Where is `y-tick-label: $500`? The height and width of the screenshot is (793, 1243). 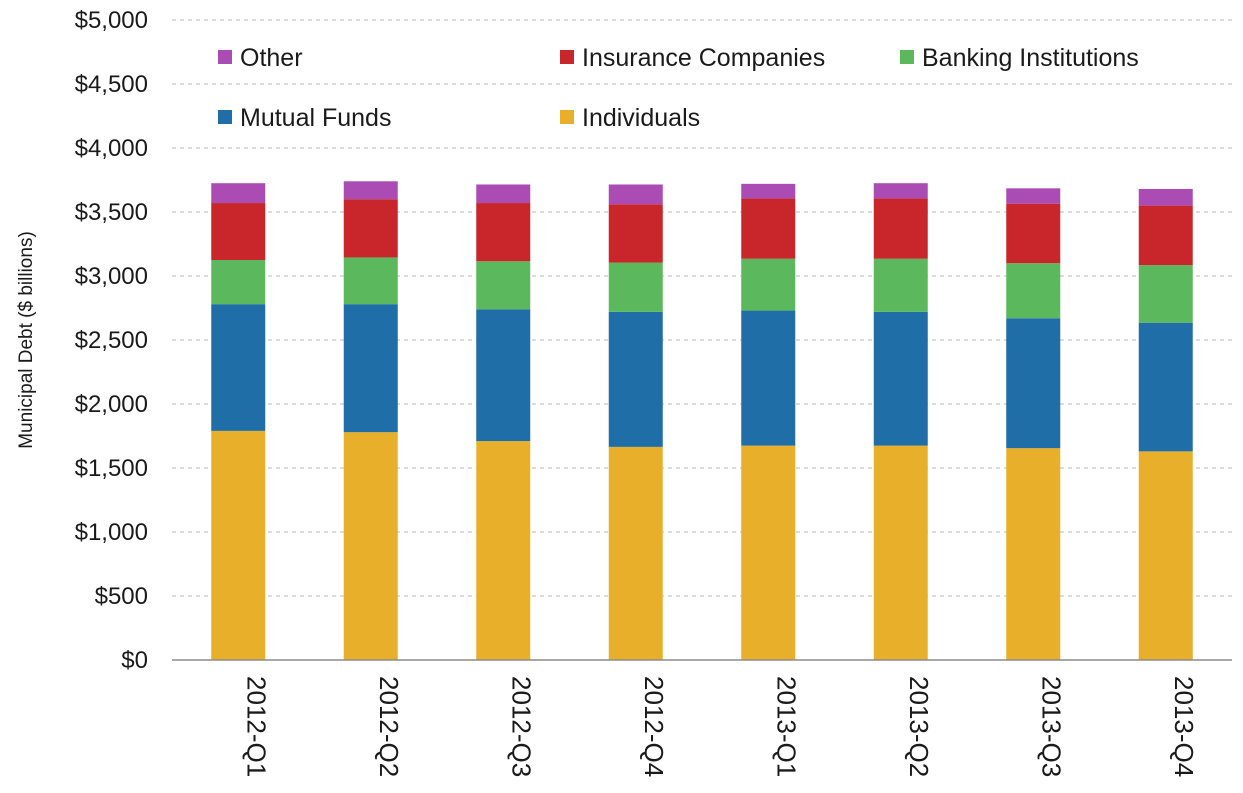
y-tick-label: $500 is located at coordinates (121, 596).